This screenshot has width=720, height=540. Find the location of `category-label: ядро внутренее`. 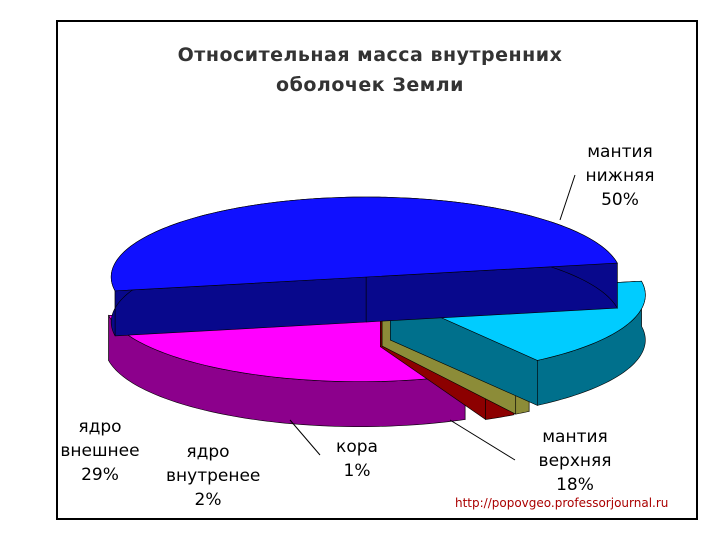

category-label: ядро внутренее is located at coordinates (213, 464).